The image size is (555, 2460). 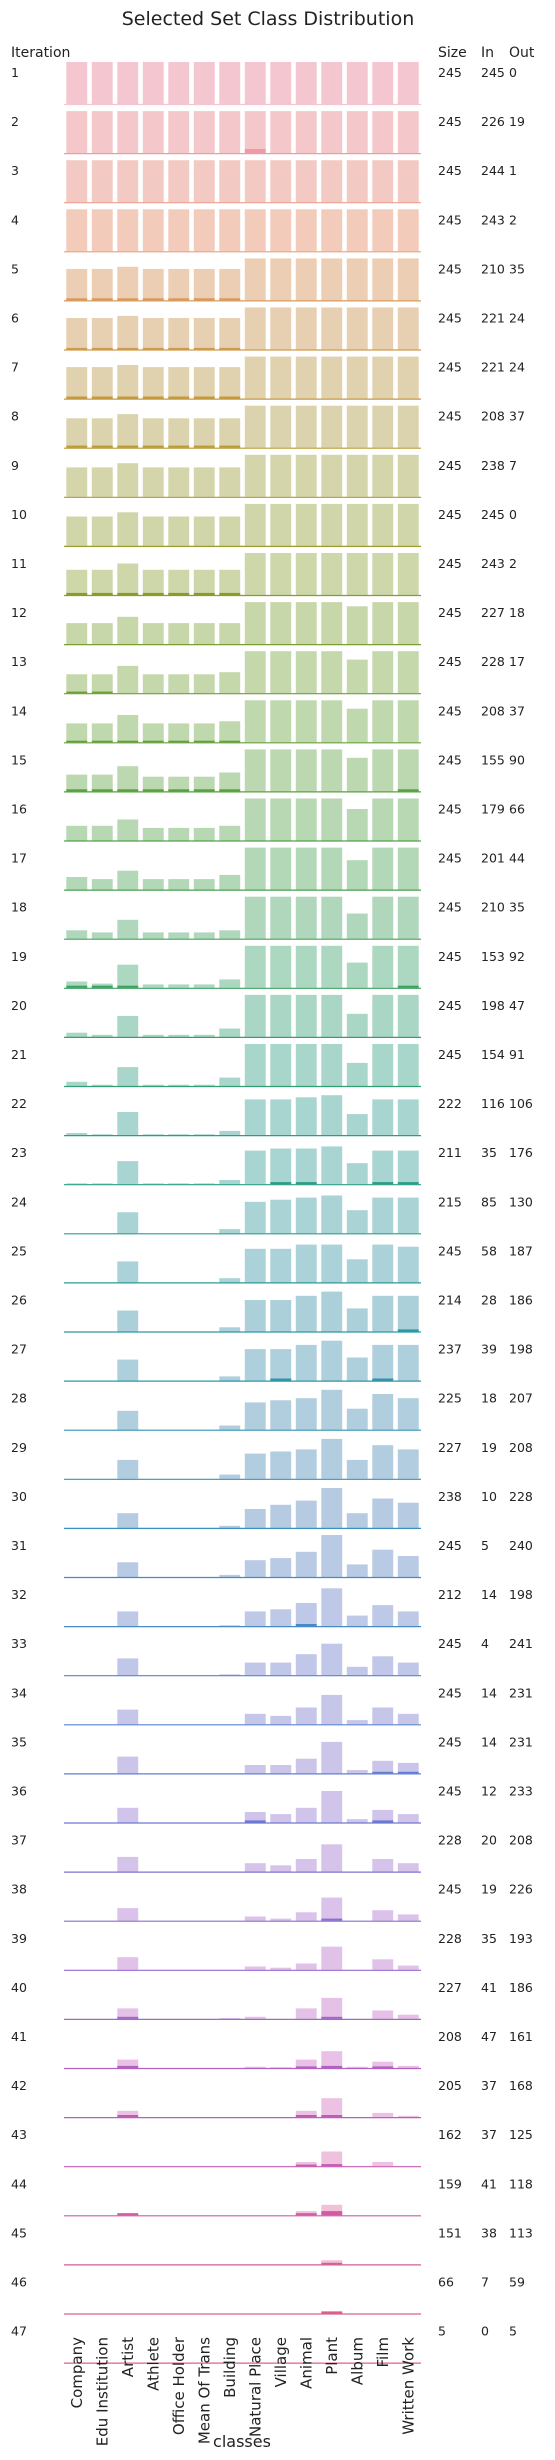 I want to click on size-value: 245, so click(x=450, y=72).